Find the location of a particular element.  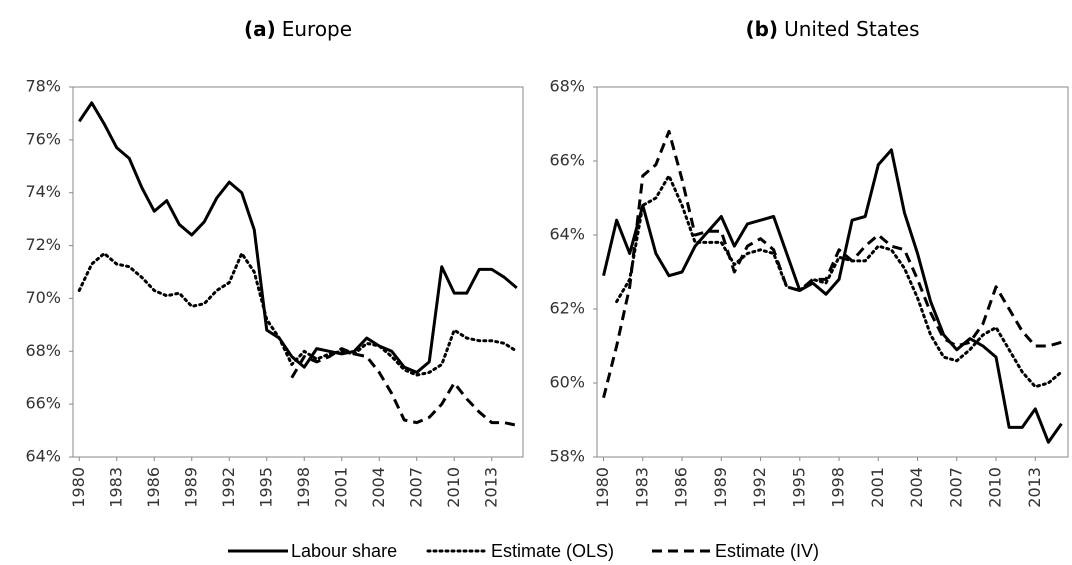

y-tick-label: 74% is located at coordinates (43, 191).